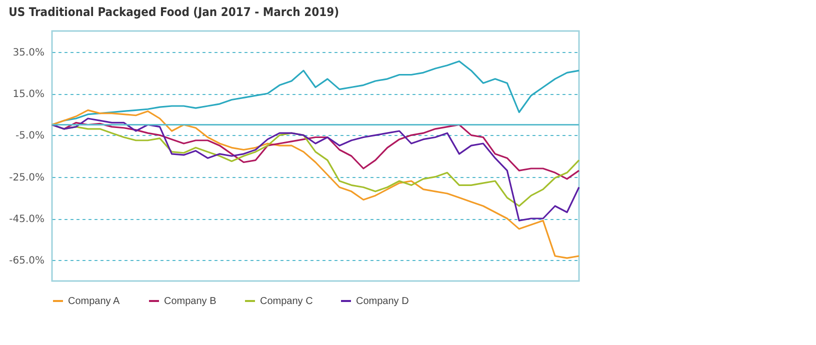  I want to click on y-tick-label: -25.0%, so click(26, 178).